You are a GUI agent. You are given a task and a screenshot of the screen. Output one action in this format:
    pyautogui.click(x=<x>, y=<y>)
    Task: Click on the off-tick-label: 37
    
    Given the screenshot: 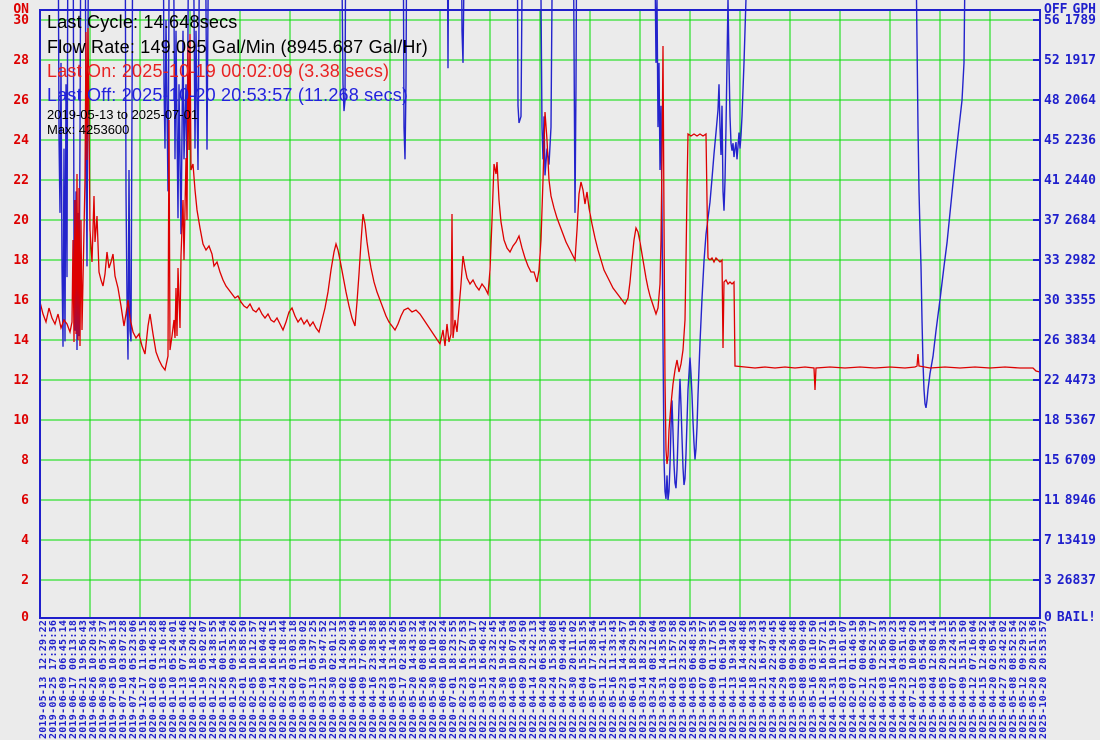 What is the action you would take?
    pyautogui.click(x=1052, y=220)
    